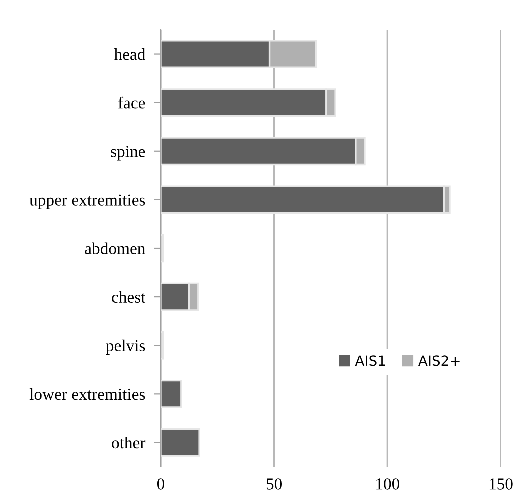 This screenshot has height=495, width=518. What do you see at coordinates (129, 442) in the screenshot?
I see `y-tick-label: other` at bounding box center [129, 442].